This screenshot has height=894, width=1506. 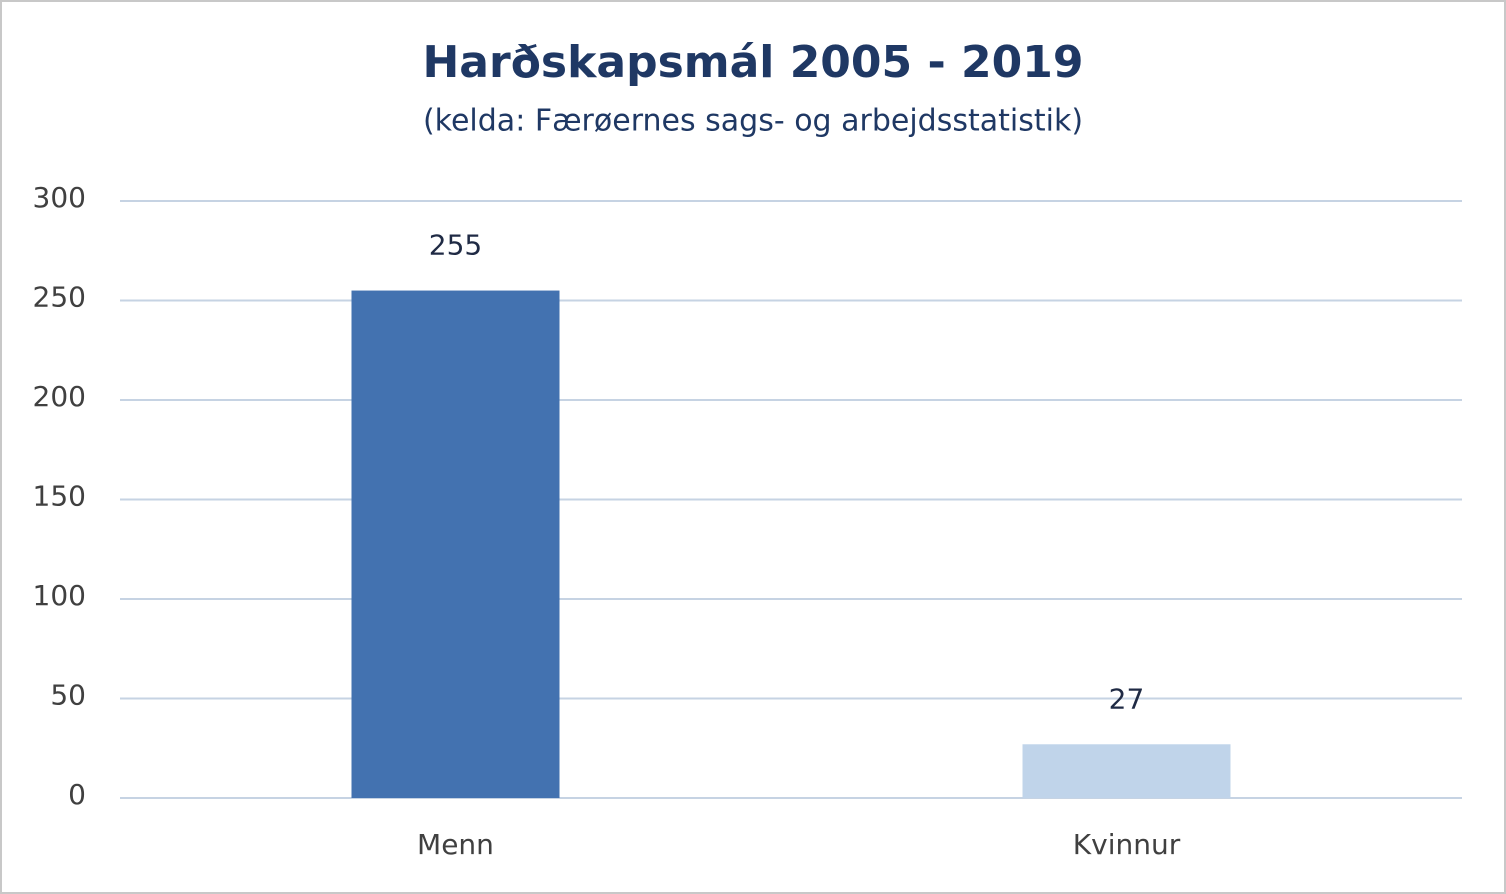 I want to click on x-tick-label: Kvinnur, so click(x=1127, y=844).